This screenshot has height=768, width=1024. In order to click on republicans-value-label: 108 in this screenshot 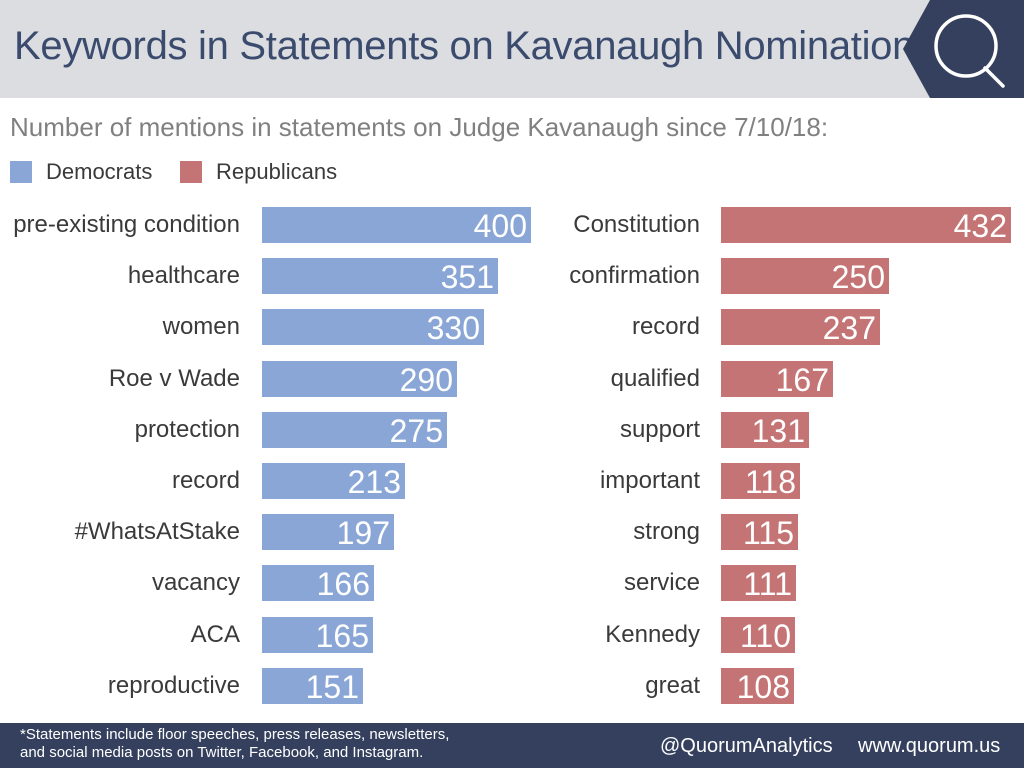, I will do `click(763, 687)`.